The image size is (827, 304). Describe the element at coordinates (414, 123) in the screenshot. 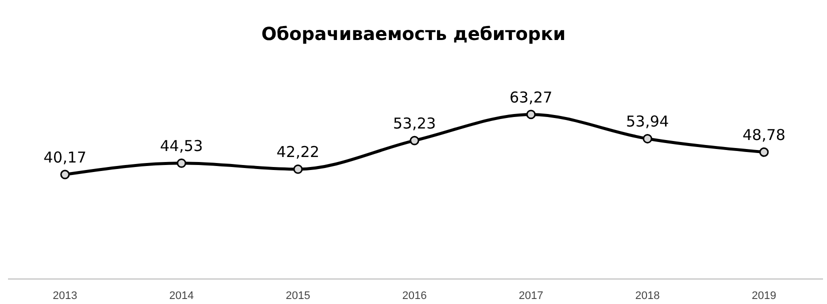

I see `data-label: 53,23` at that location.